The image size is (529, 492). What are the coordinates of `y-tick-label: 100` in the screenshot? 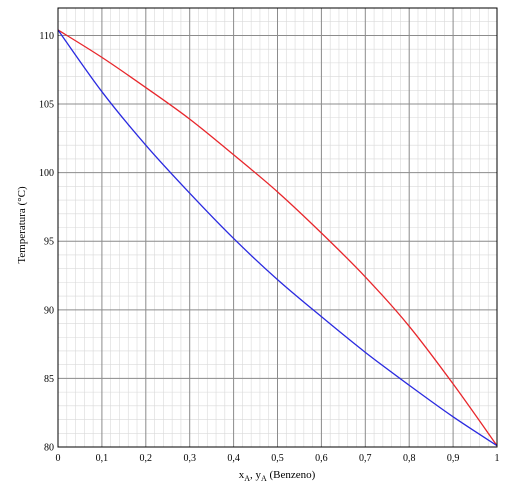 It's located at (46, 173).